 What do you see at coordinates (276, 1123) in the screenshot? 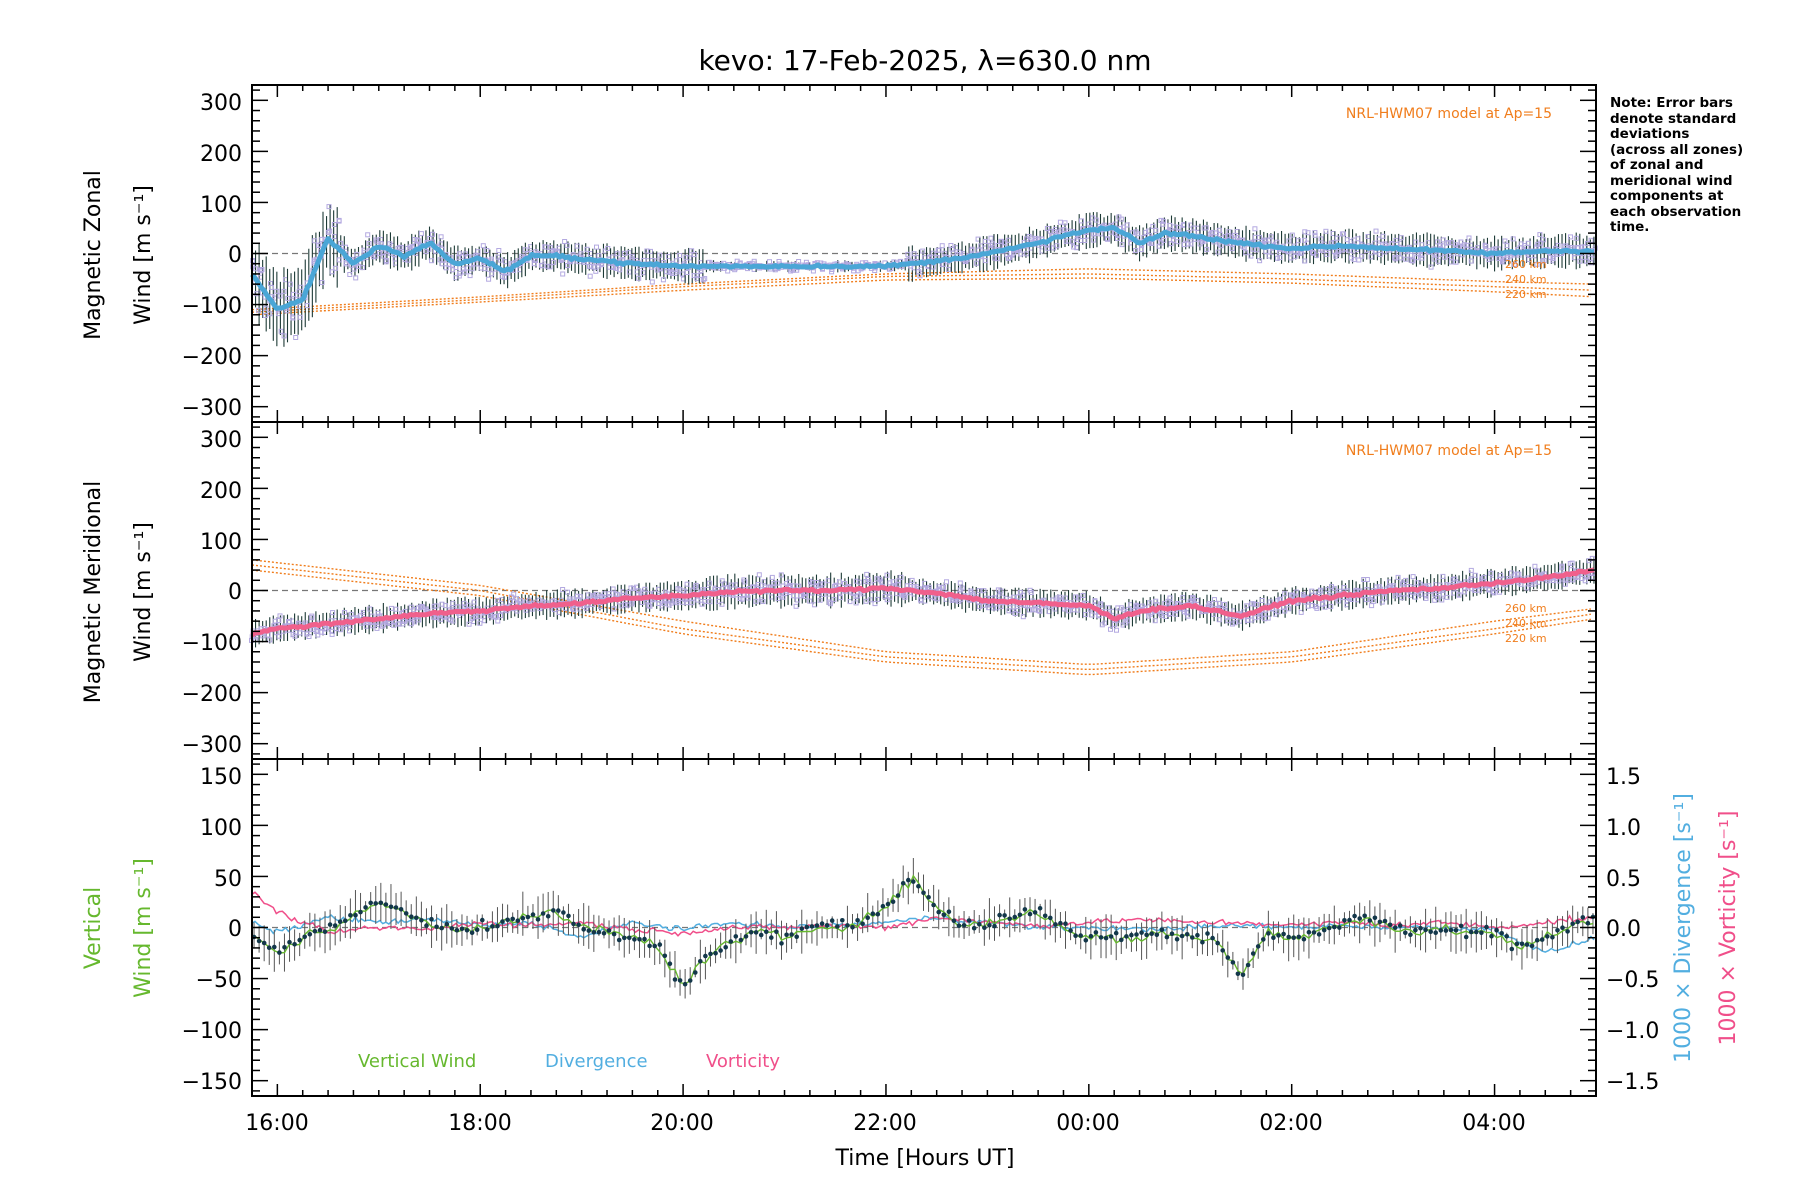
I see `xtick-label: 16:00` at bounding box center [276, 1123].